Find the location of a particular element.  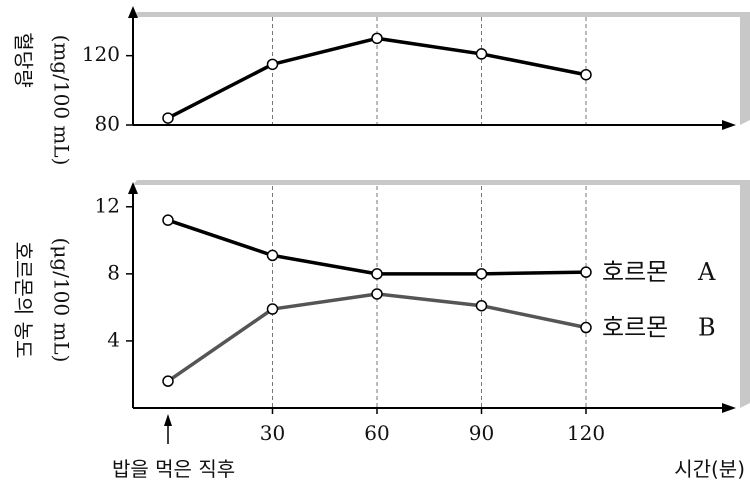

series-top is located at coordinates (377, 78).